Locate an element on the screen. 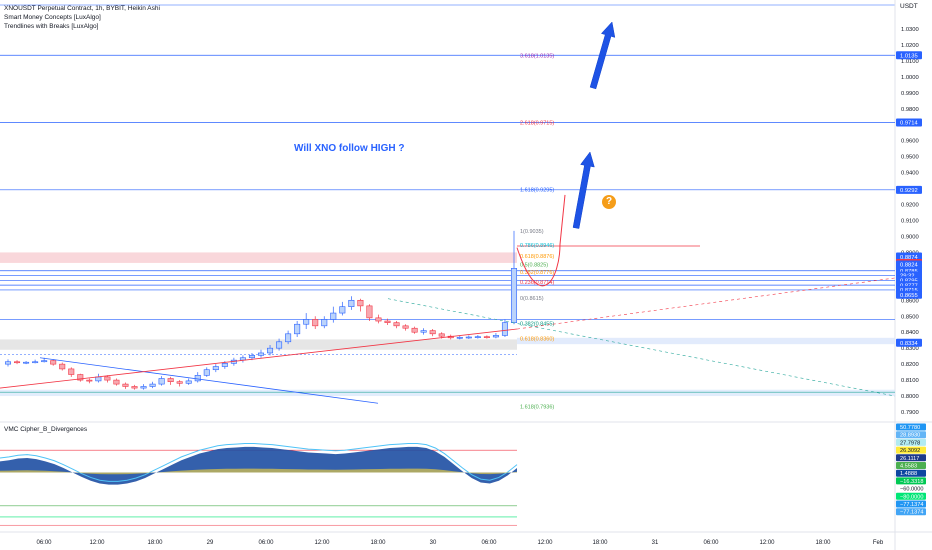  uptrend-extension is located at coordinates (706, 303).